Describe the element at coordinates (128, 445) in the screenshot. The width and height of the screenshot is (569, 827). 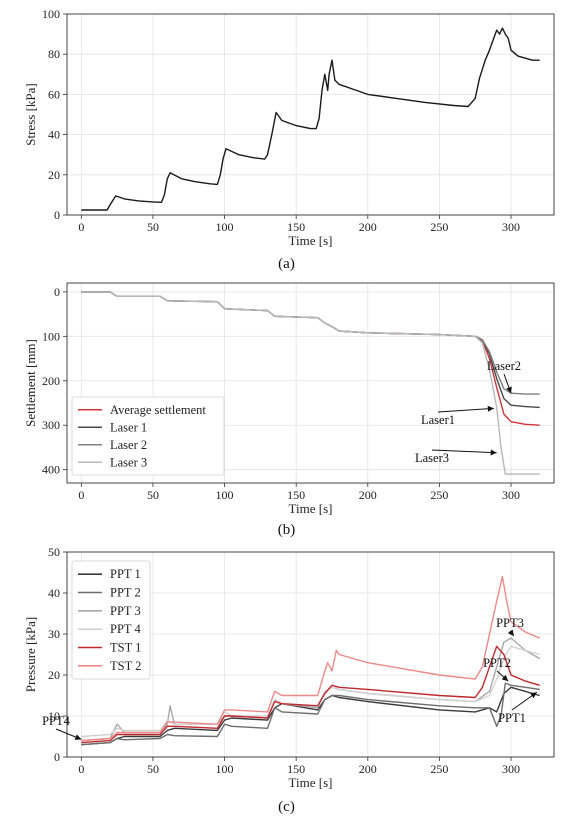
I see `legend-label: Laser 2` at that location.